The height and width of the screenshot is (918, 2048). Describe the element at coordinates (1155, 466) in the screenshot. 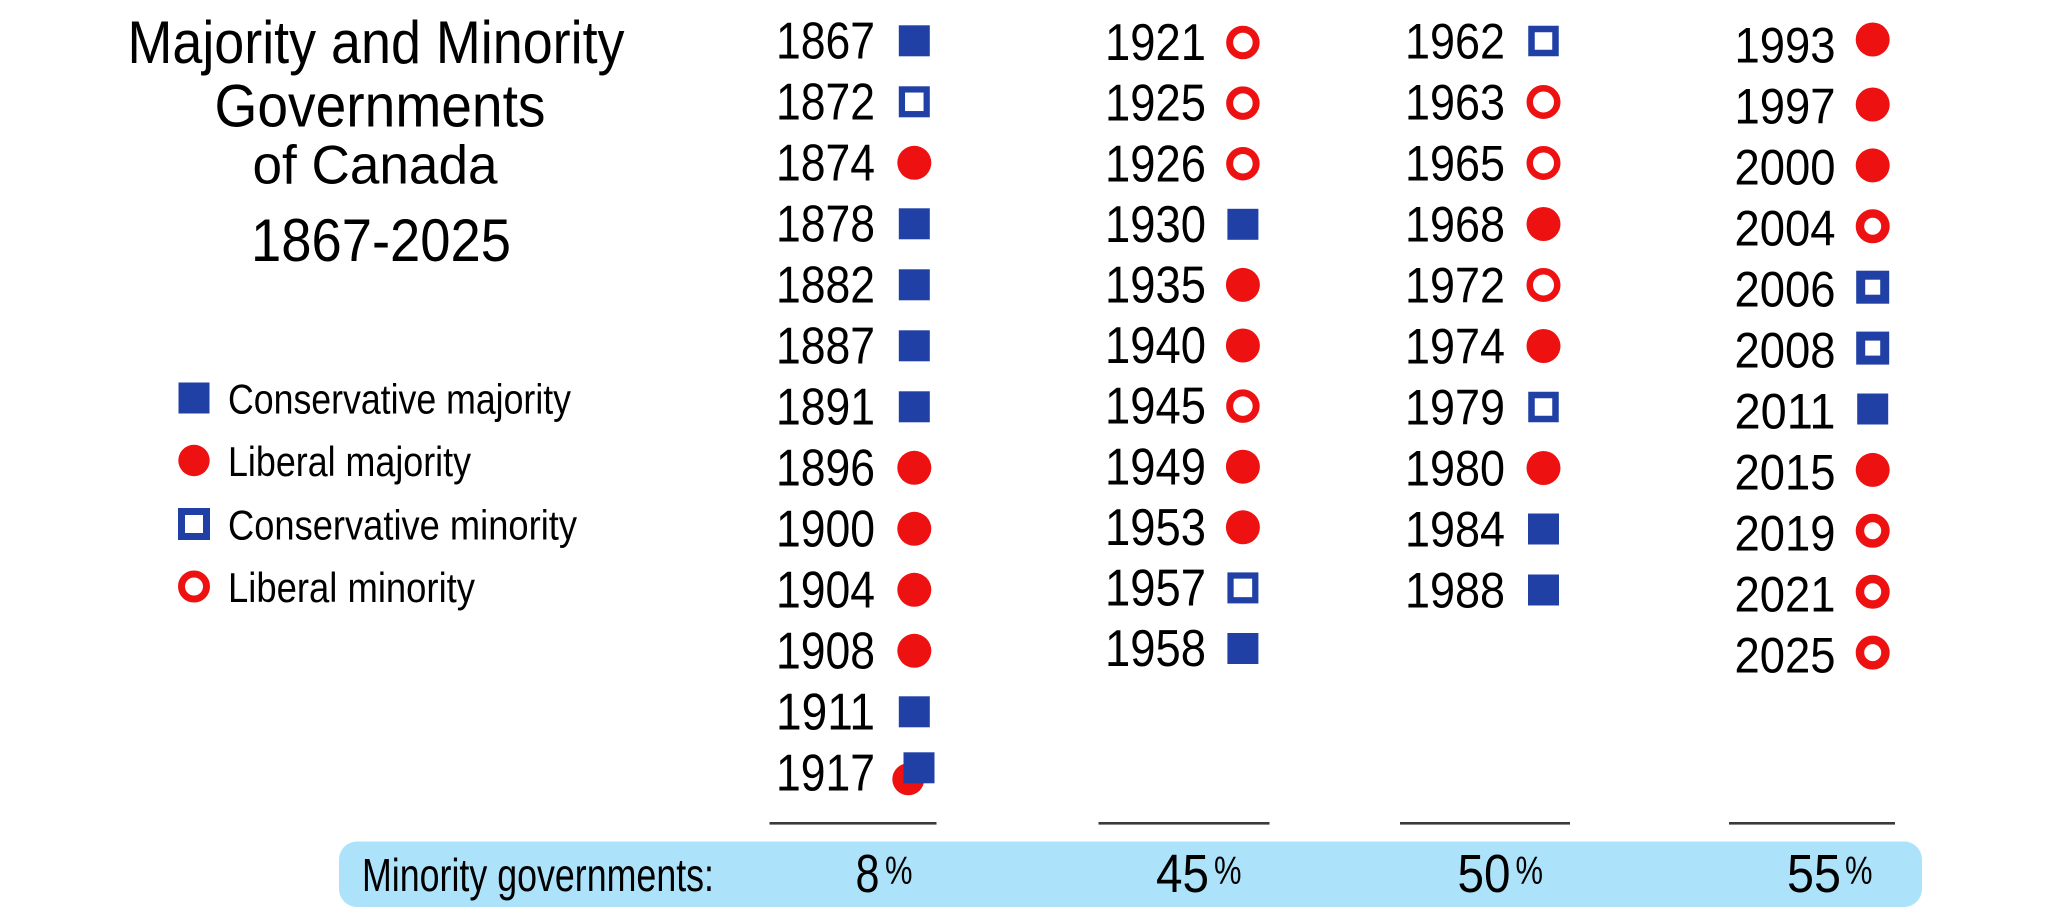

I see `svg-text: 1949` at that location.